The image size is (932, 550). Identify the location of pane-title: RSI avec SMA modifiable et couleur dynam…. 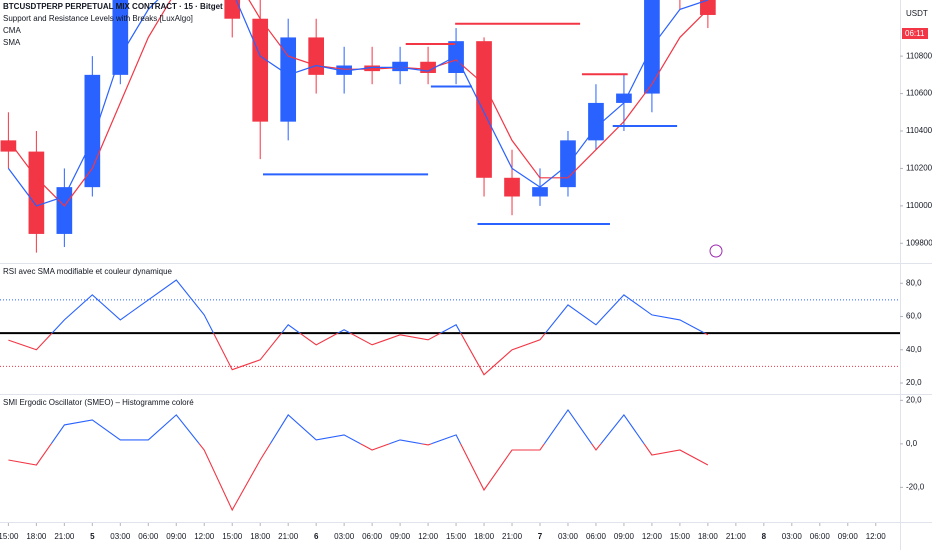
(88, 271).